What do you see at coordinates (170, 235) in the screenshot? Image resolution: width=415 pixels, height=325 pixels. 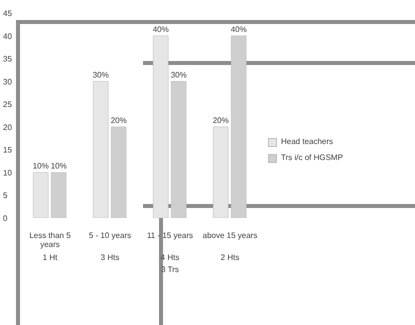 I see `x-tick-label: 11 - 15 years` at bounding box center [170, 235].